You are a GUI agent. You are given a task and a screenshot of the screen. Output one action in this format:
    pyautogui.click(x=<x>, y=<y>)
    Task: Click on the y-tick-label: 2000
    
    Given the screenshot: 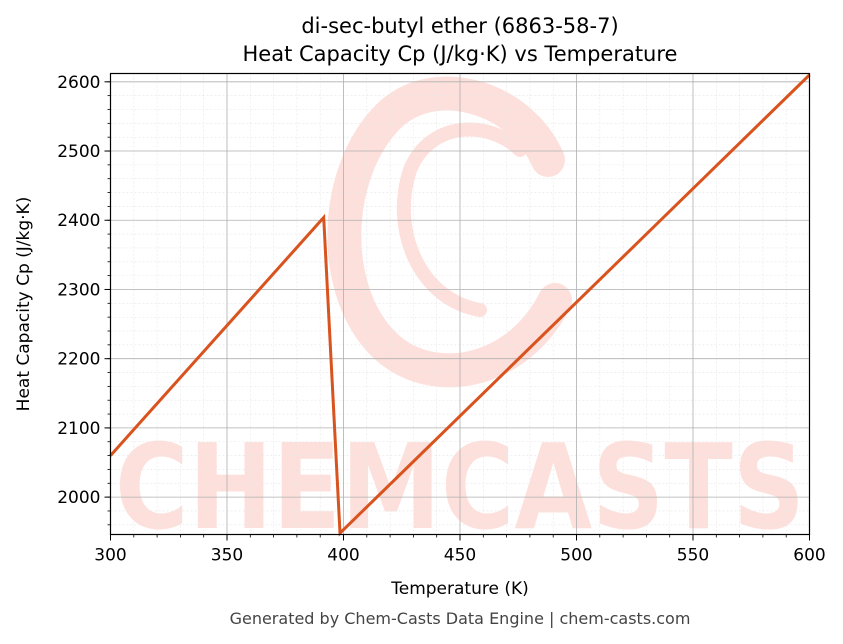 What is the action you would take?
    pyautogui.click(x=78, y=498)
    